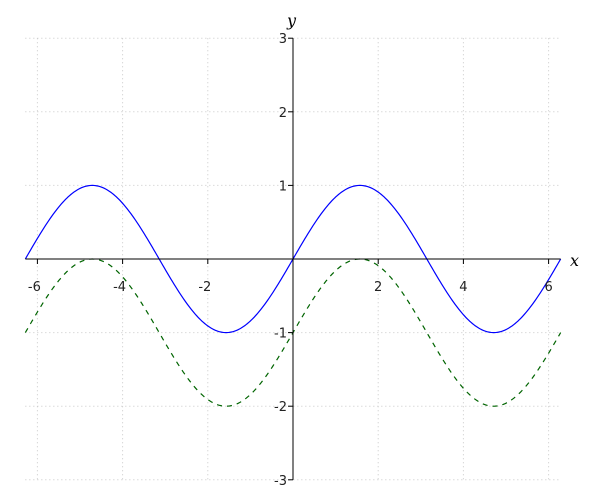 The width and height of the screenshot is (600, 500). I want to click on x-tick-label: 6, so click(548, 287).